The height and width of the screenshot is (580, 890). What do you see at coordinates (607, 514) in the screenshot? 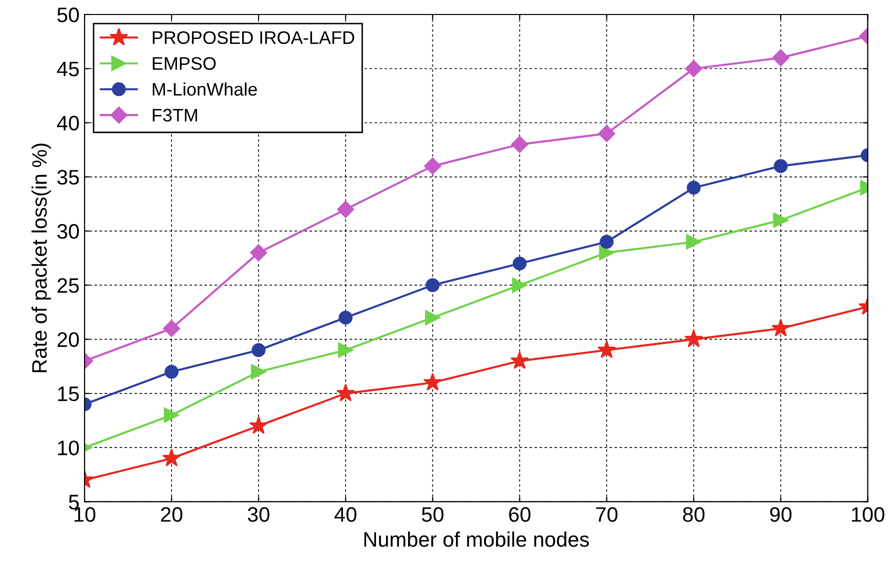
I see `x-tick-label: 70` at bounding box center [607, 514].